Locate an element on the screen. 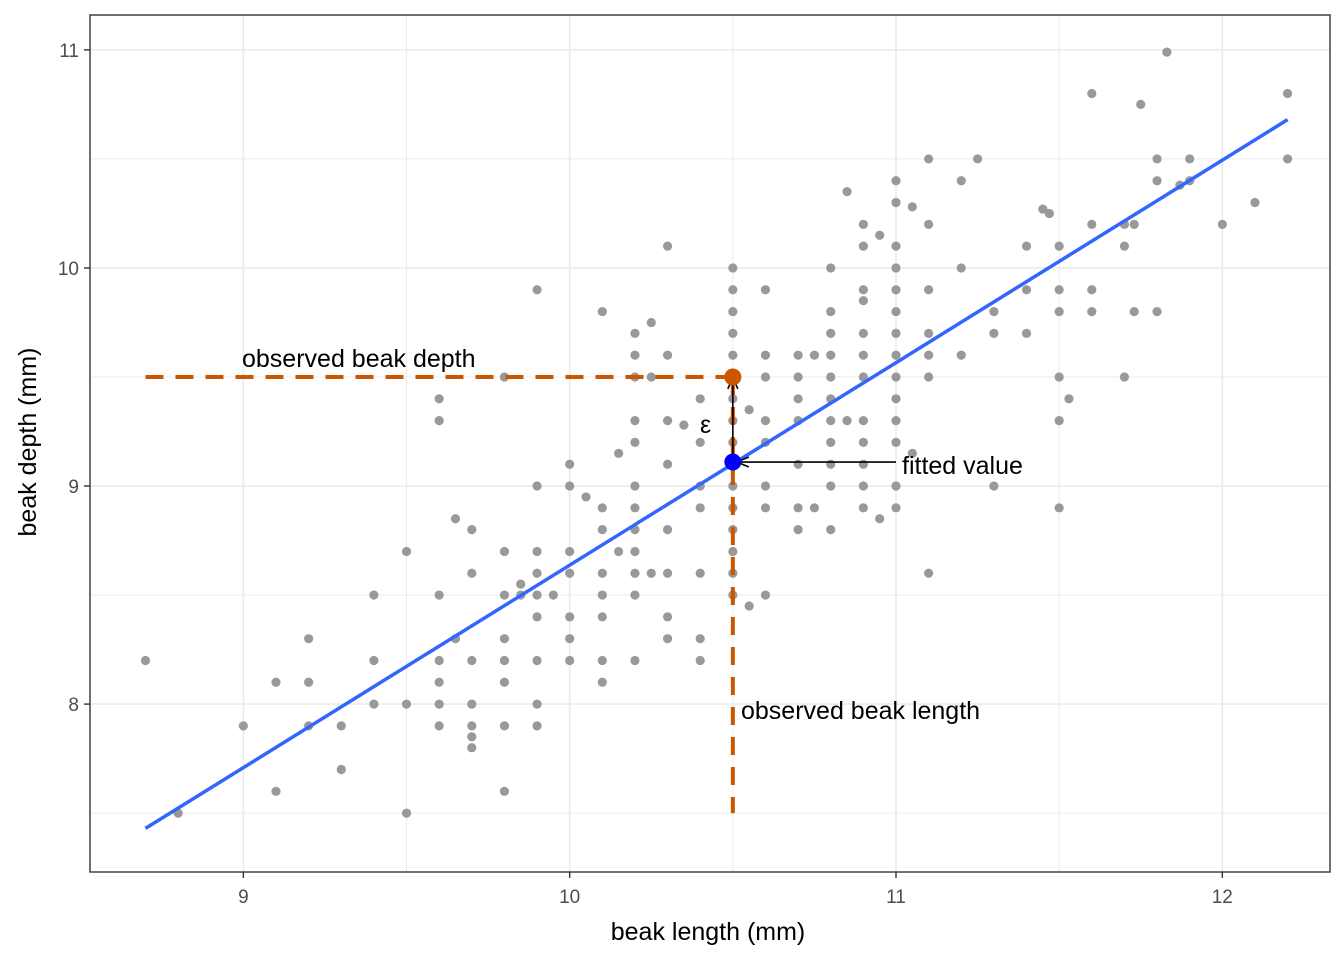 The height and width of the screenshot is (960, 1344). x-axis-title: beak length (mm) is located at coordinates (708, 932).